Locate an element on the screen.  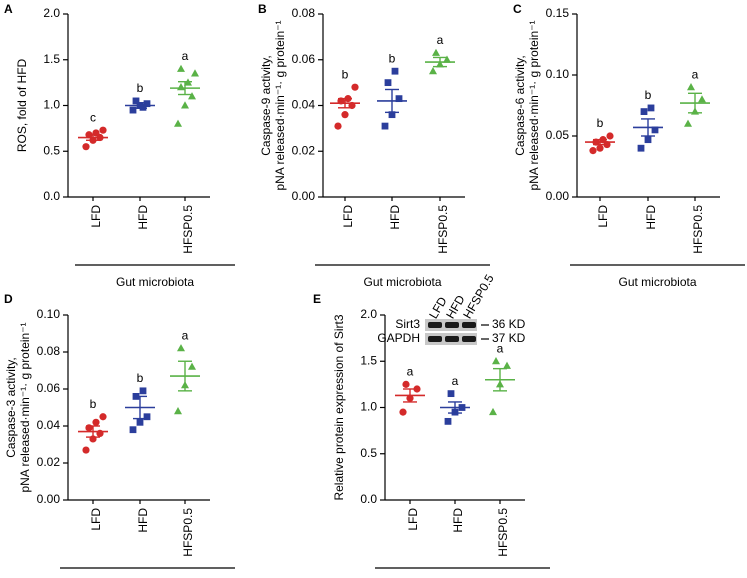
y-axis-label: Caspase-3 activity, is located at coordinates (11, 407).